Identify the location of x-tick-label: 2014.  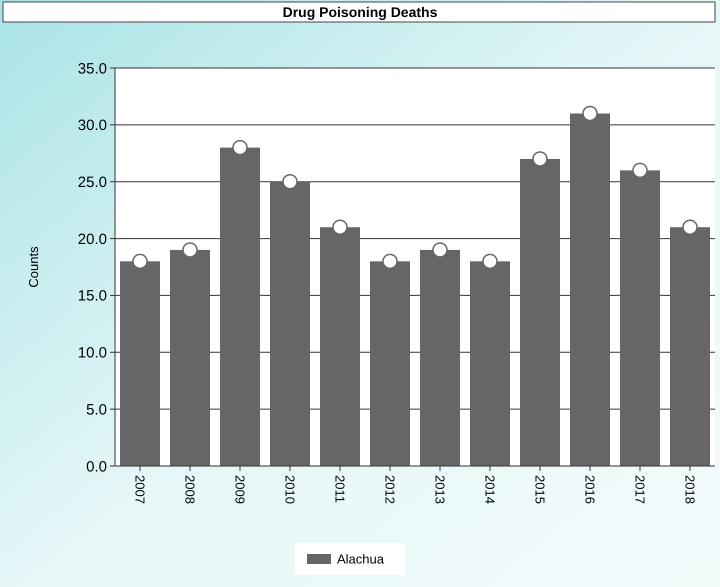
(490, 489).